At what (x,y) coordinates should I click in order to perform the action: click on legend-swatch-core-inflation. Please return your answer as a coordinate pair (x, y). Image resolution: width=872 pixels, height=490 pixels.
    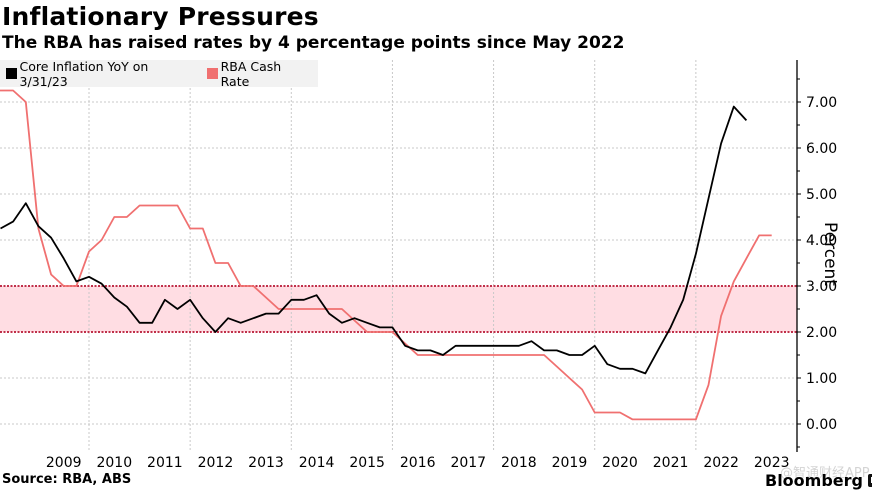
    Looking at the image, I should click on (11, 73).